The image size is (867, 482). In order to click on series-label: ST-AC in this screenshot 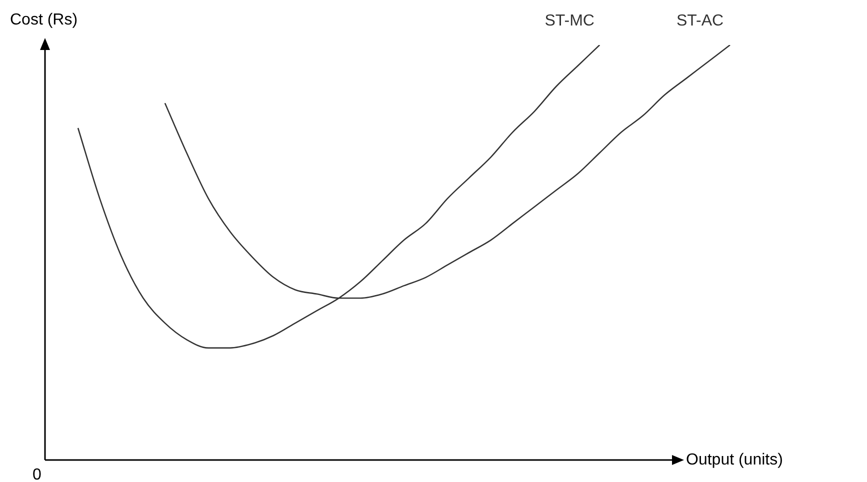, I will do `click(700, 21)`.